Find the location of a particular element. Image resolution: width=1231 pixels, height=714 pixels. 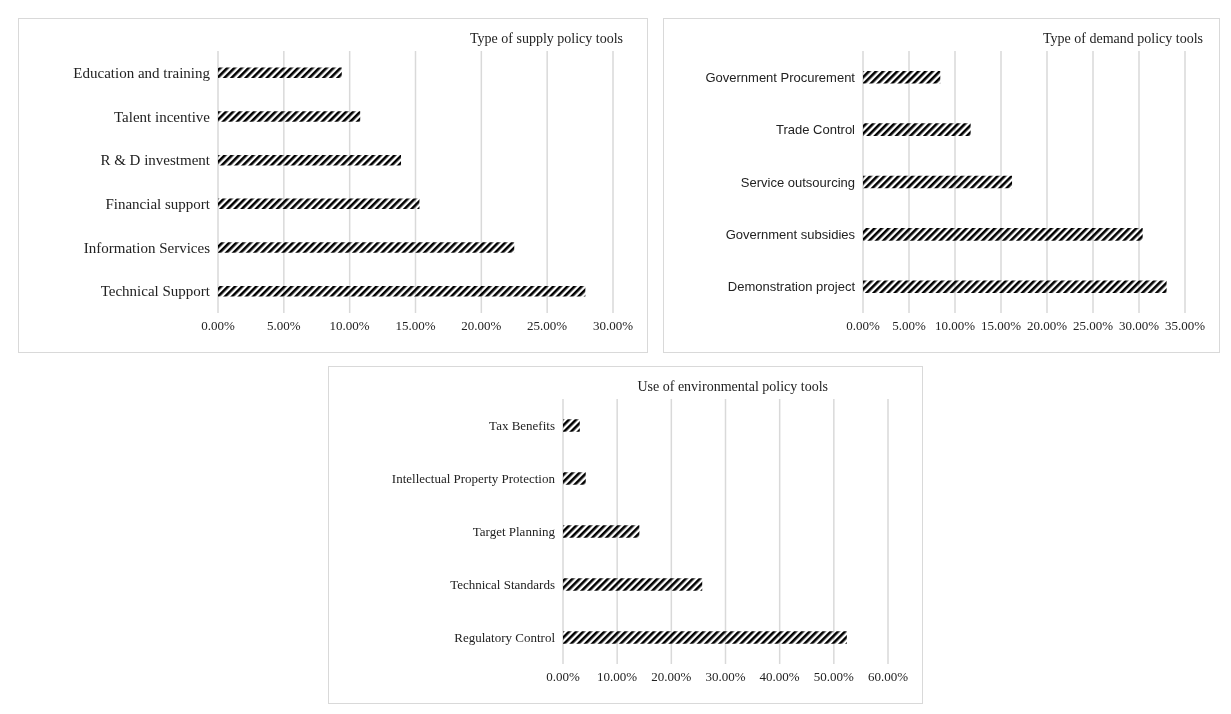

y-tick-label: Education and training is located at coordinates (142, 73).